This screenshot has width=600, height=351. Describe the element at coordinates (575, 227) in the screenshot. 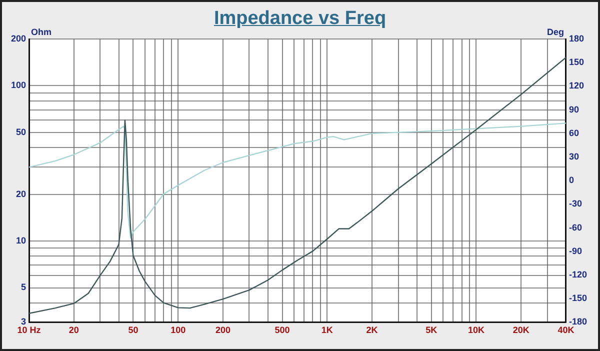

I see `y2-tick-label: -60` at that location.